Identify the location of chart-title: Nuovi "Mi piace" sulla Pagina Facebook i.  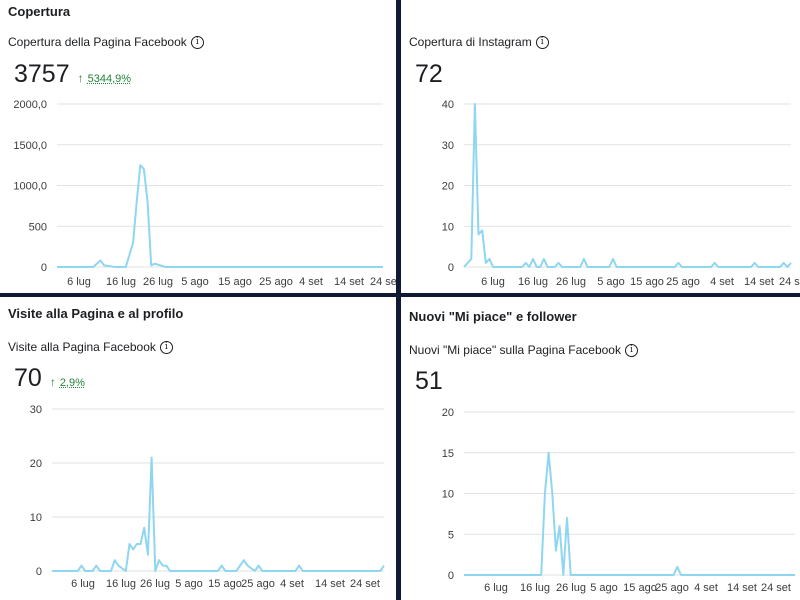
(523, 350).